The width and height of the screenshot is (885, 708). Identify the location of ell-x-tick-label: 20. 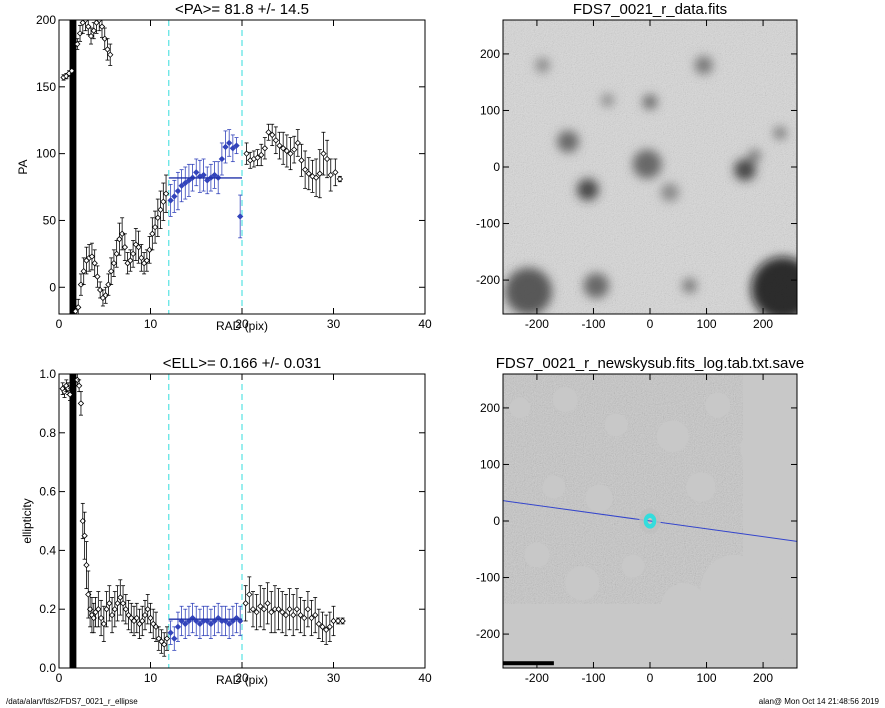
(242, 678).